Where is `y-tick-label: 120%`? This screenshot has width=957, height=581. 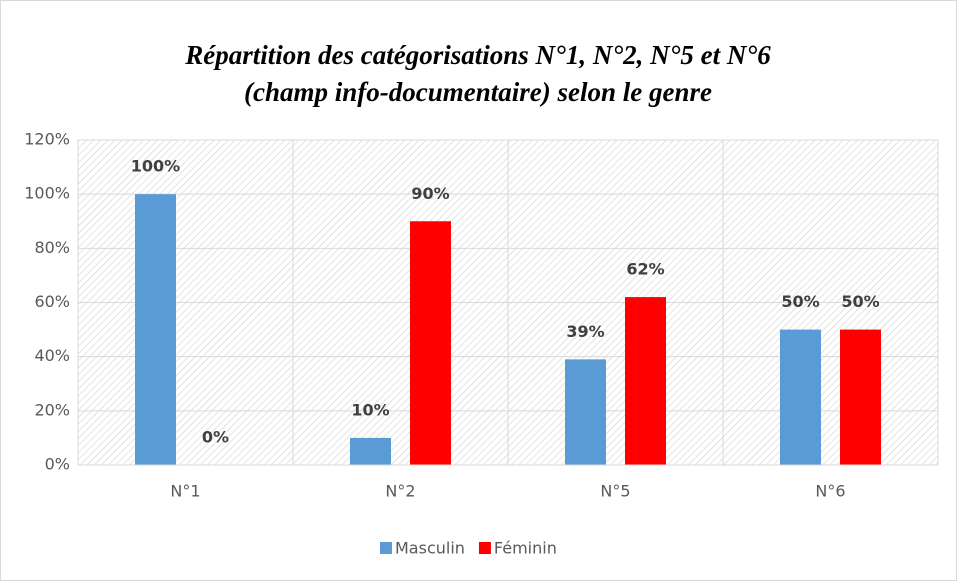 y-tick-label: 120% is located at coordinates (47, 139).